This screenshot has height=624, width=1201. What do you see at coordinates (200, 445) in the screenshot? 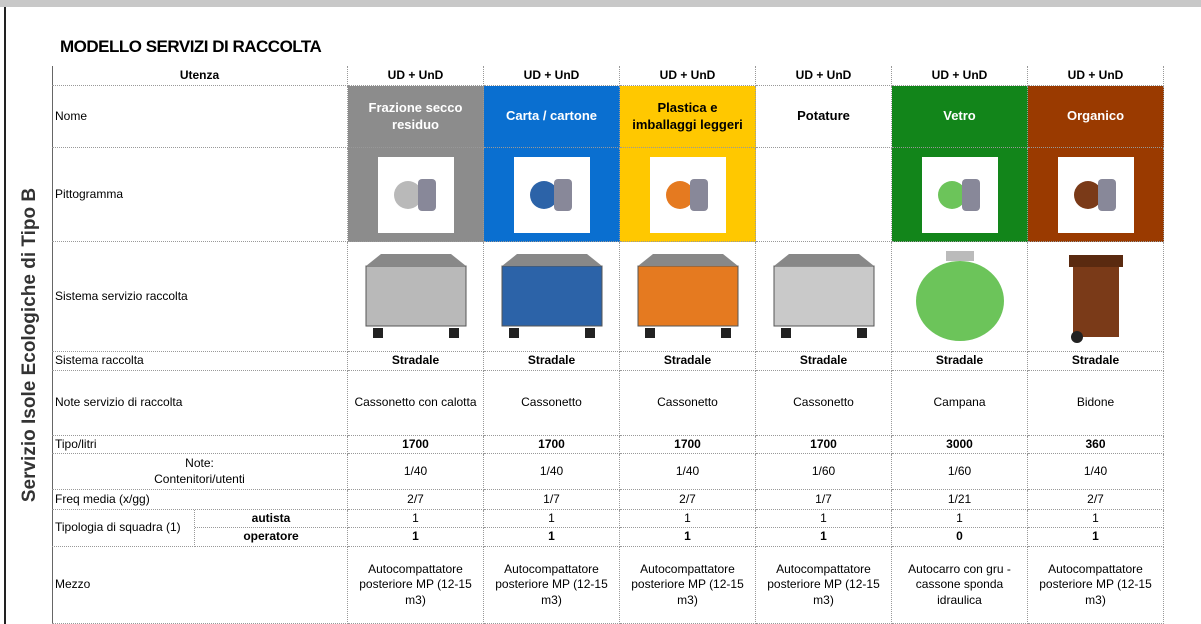
I see `row-label: Tipo/litri` at bounding box center [200, 445].